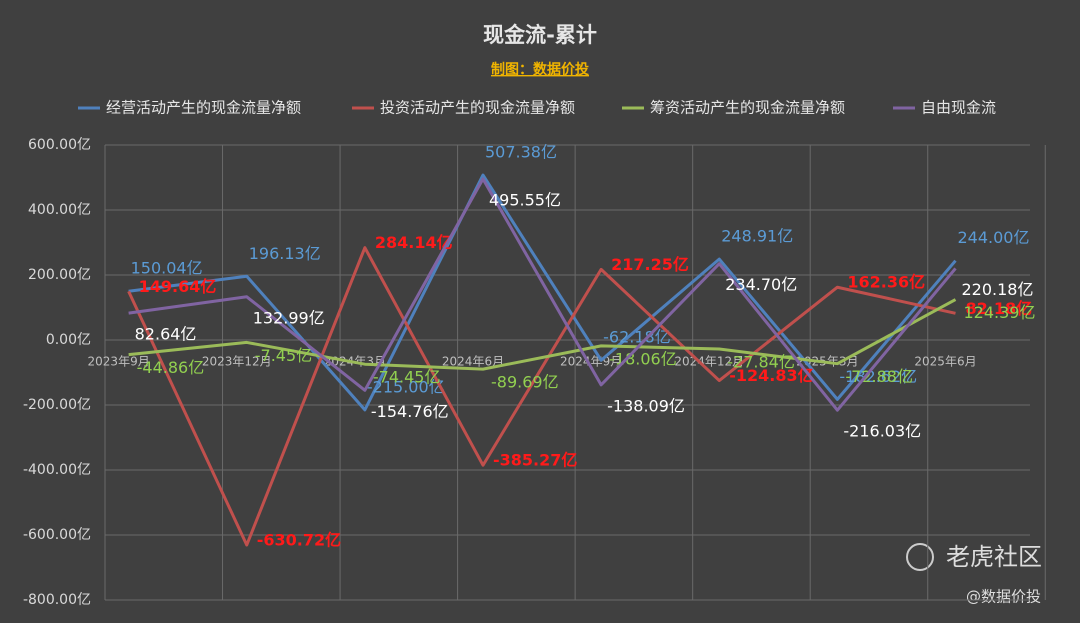 The width and height of the screenshot is (1080, 623). Describe the element at coordinates (761, 362) in the screenshot. I see `data-label: -27.84亿` at that location.